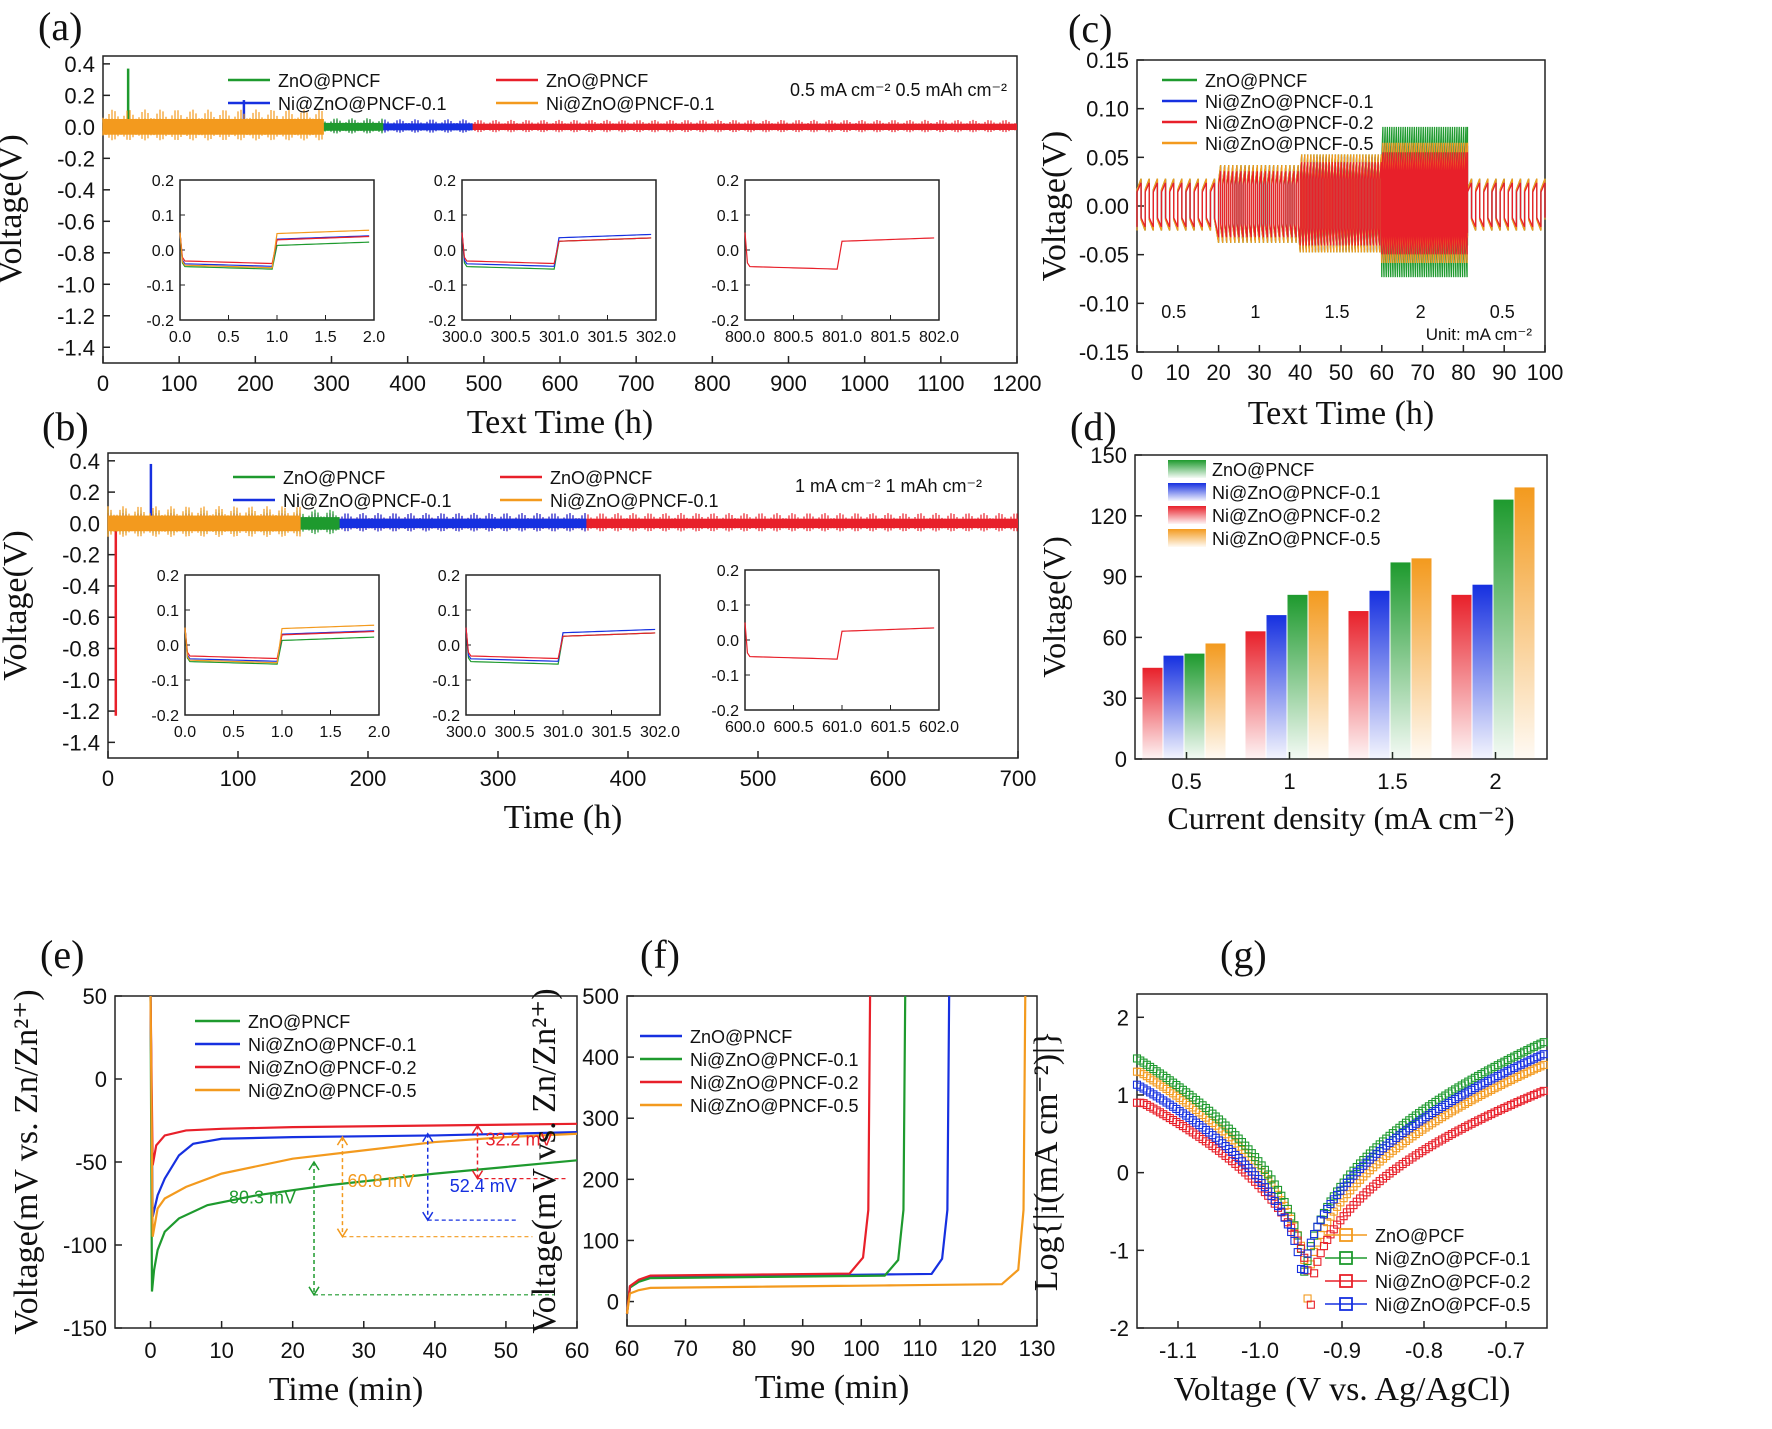 This screenshot has width=1772, height=1429. I want to click on x-tick-label: 500, so click(483, 383).